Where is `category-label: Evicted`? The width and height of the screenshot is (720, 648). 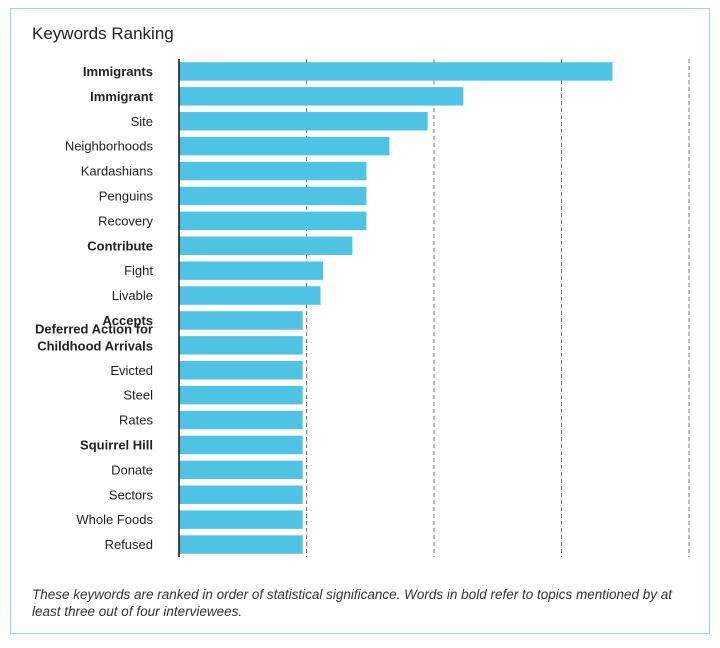 category-label: Evicted is located at coordinates (131, 370).